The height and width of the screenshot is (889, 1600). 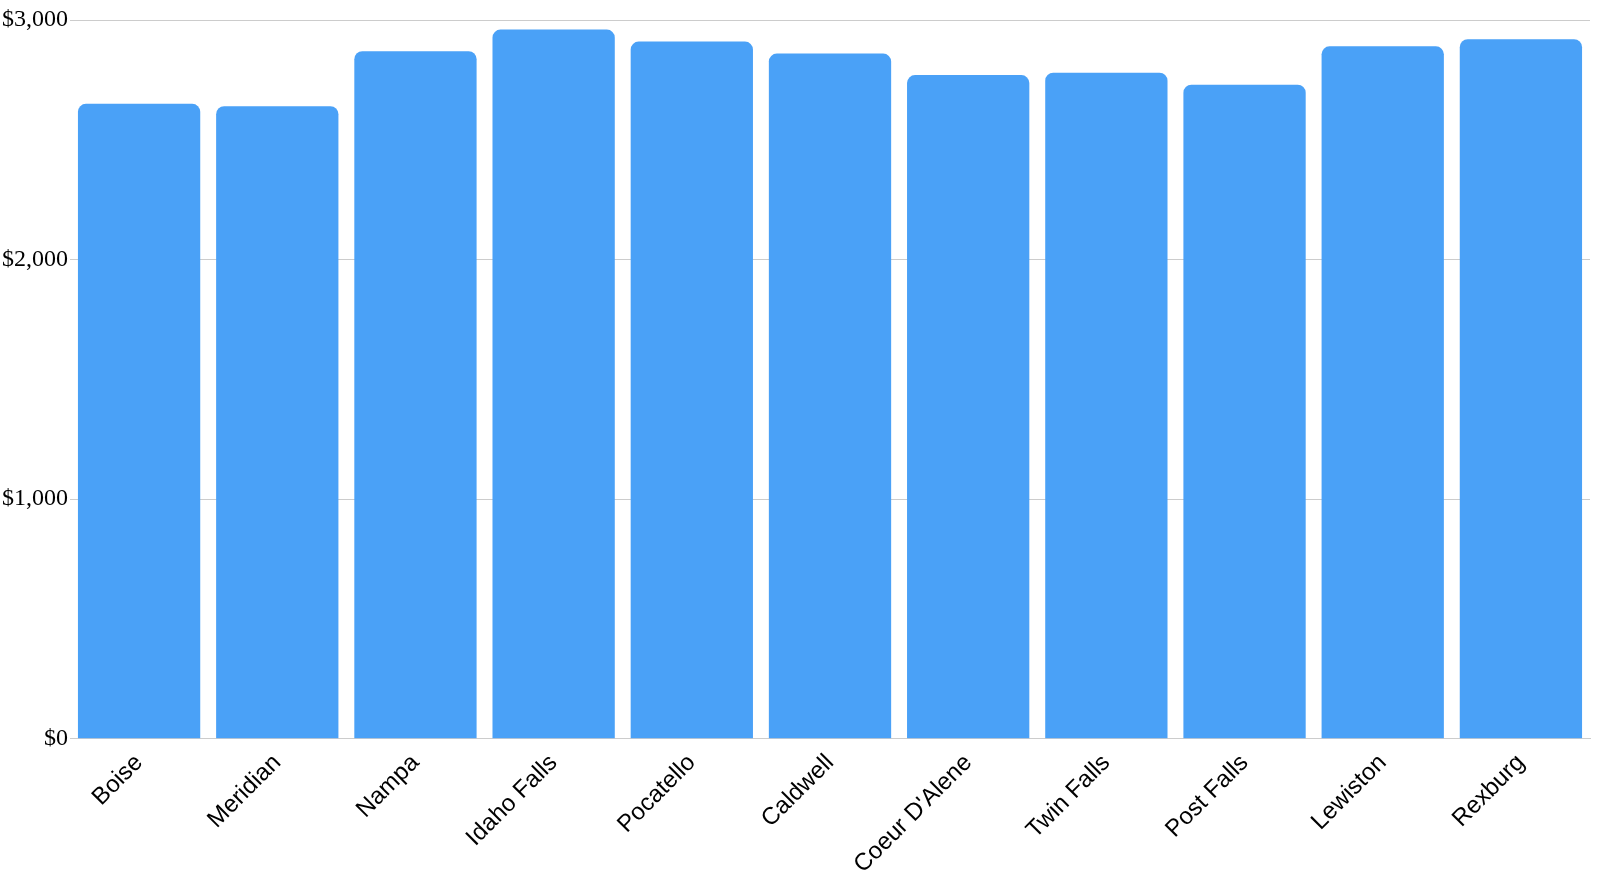 I want to click on y-tick-label: $0, so click(x=56, y=737).